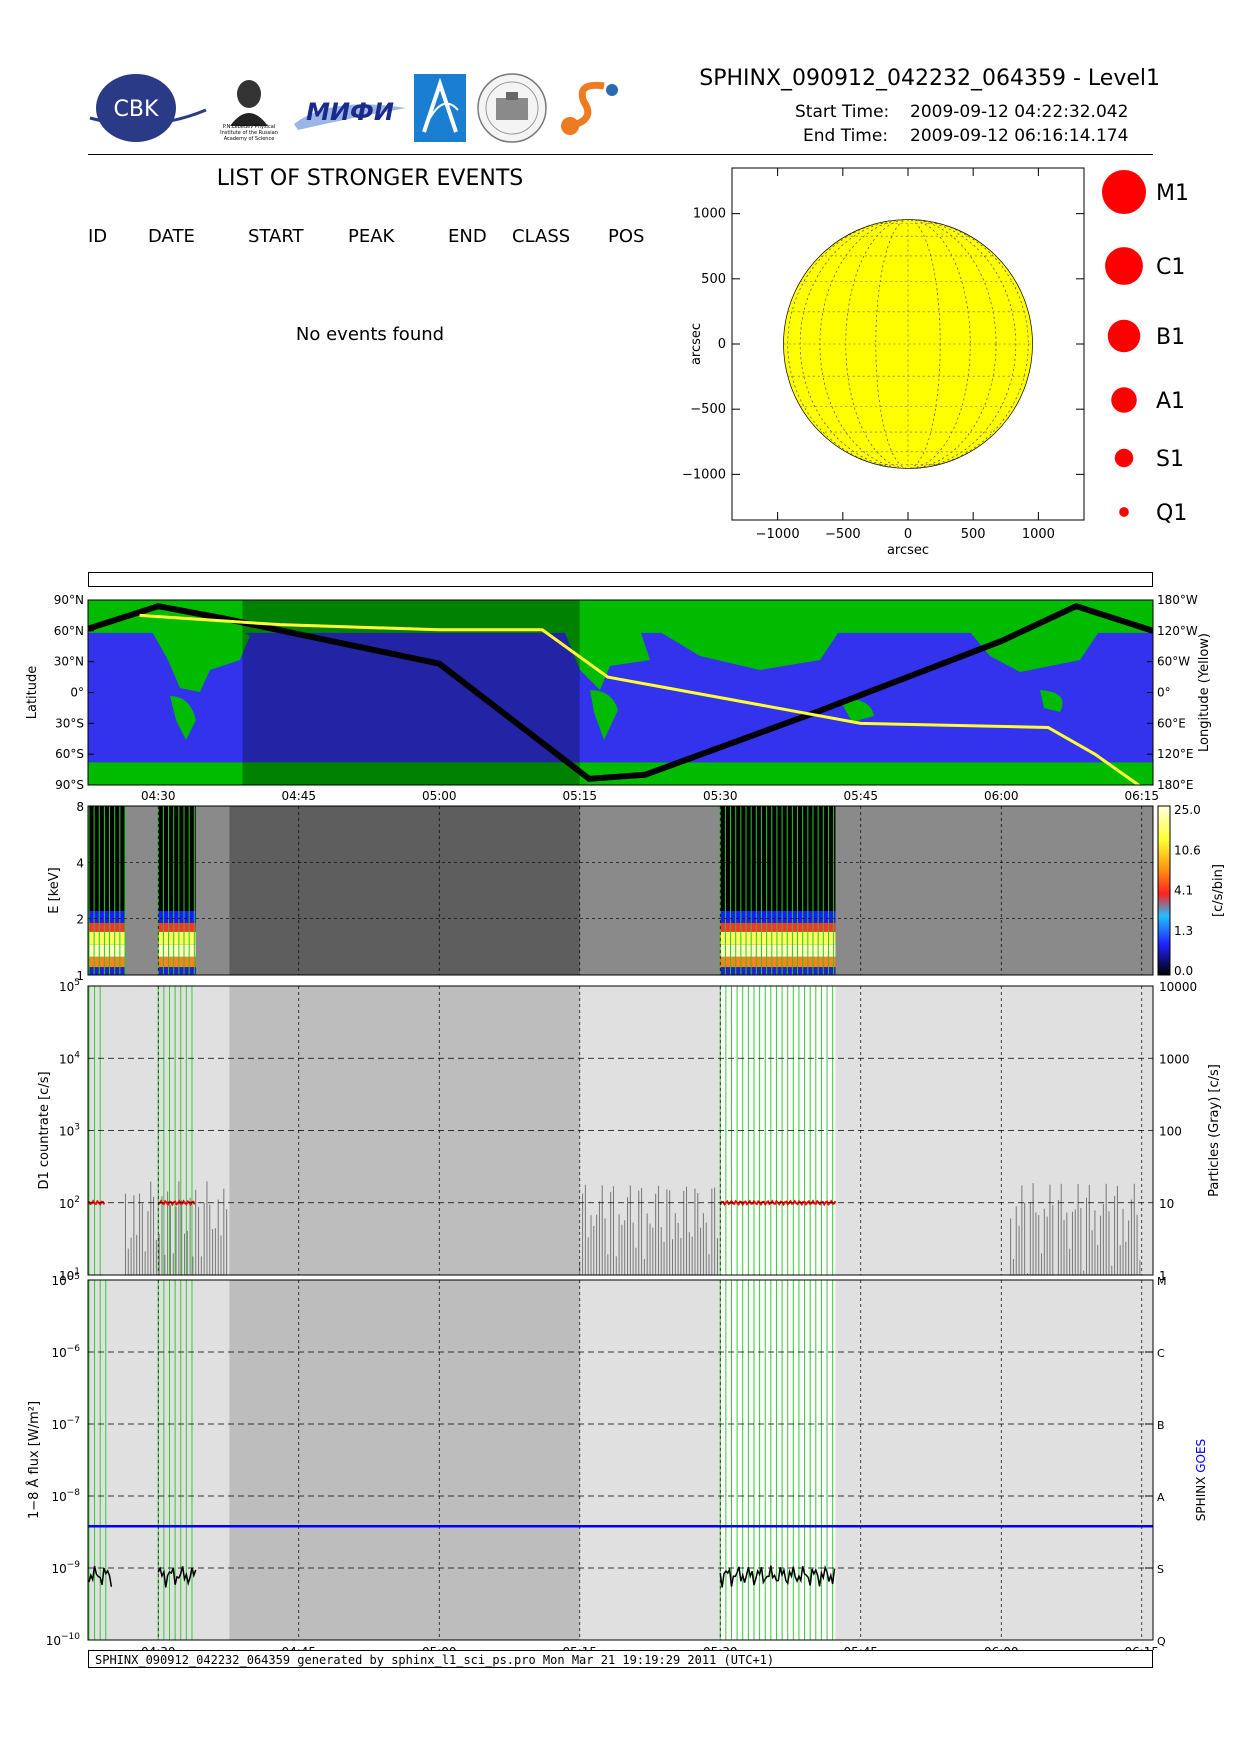  What do you see at coordinates (1038, 534) in the screenshot?
I see `sun-xtick-label: 1000` at bounding box center [1038, 534].